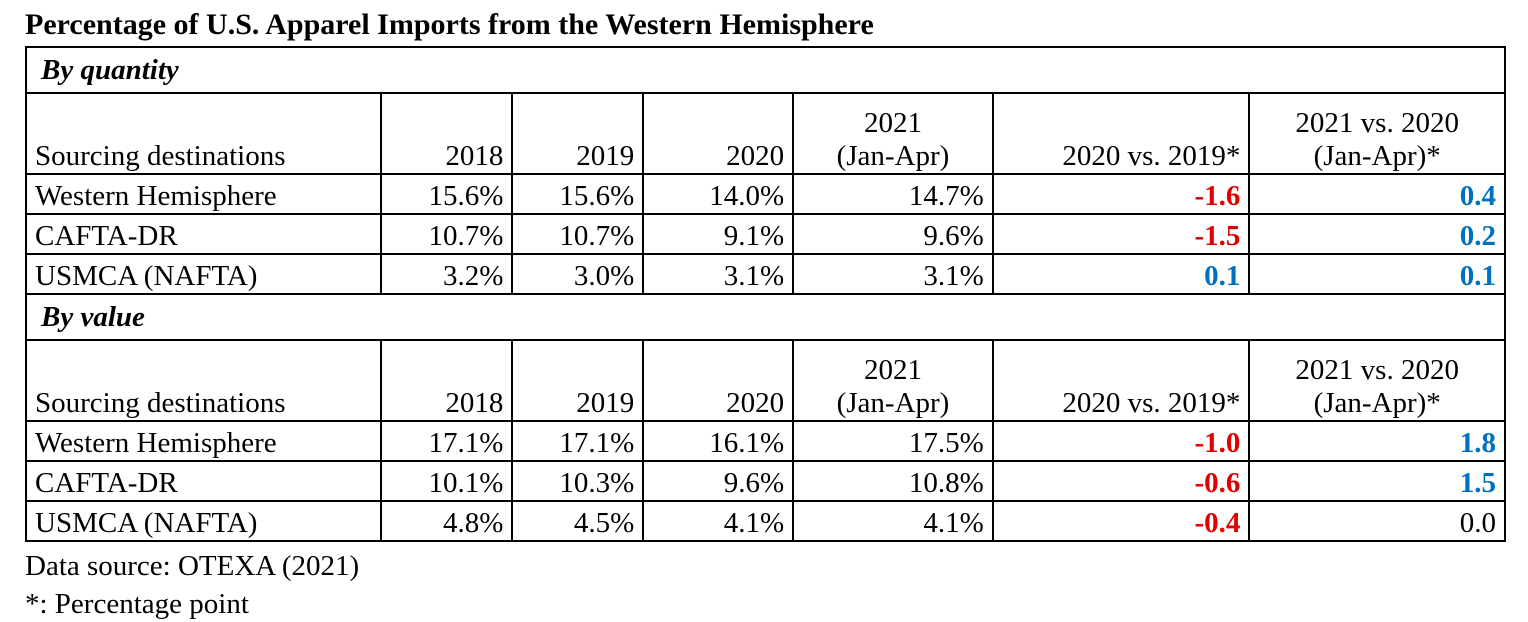  What do you see at coordinates (192, 566) in the screenshot?
I see `data-source: Data source: OTEXA (2021)` at bounding box center [192, 566].